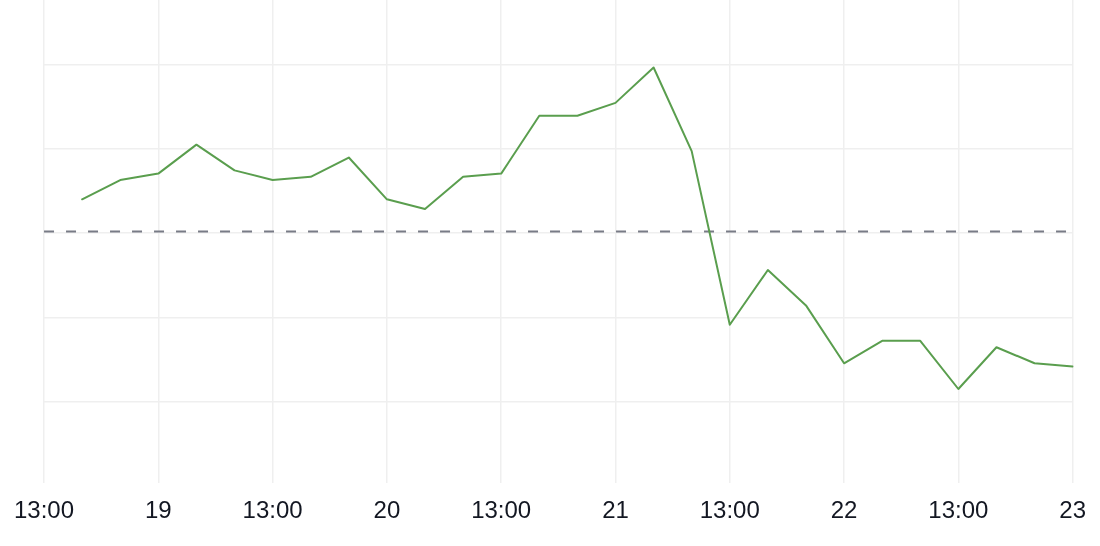  Describe the element at coordinates (615, 510) in the screenshot. I see `x-tick-label: 21` at that location.